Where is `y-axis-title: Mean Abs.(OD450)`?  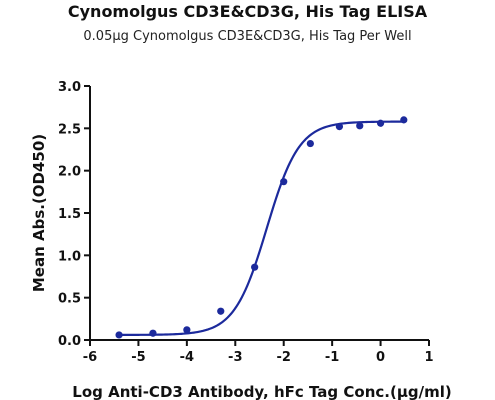 y-axis-title: Mean Abs.(OD450) is located at coordinates (39, 213).